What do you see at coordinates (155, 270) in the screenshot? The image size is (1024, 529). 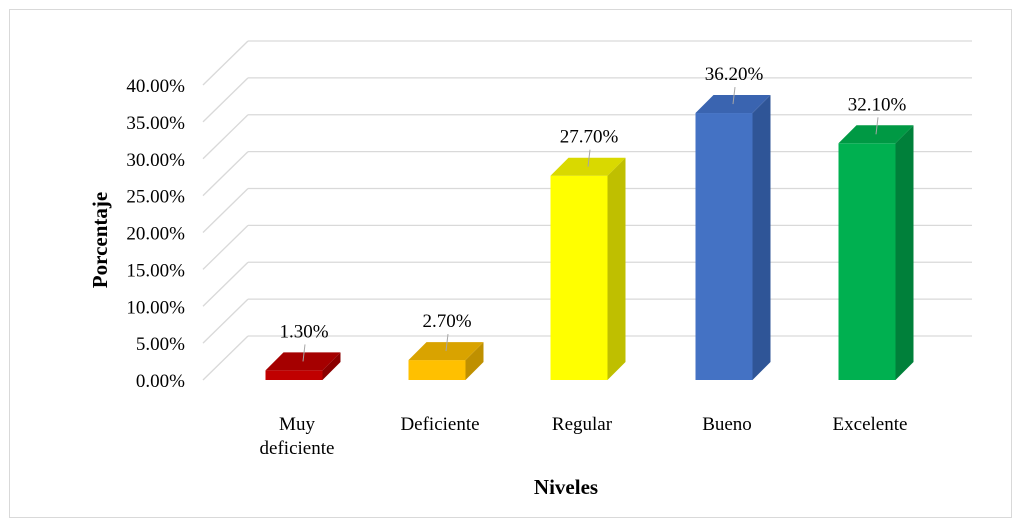 I see `y-tick-label: 15.00%` at bounding box center [155, 270].